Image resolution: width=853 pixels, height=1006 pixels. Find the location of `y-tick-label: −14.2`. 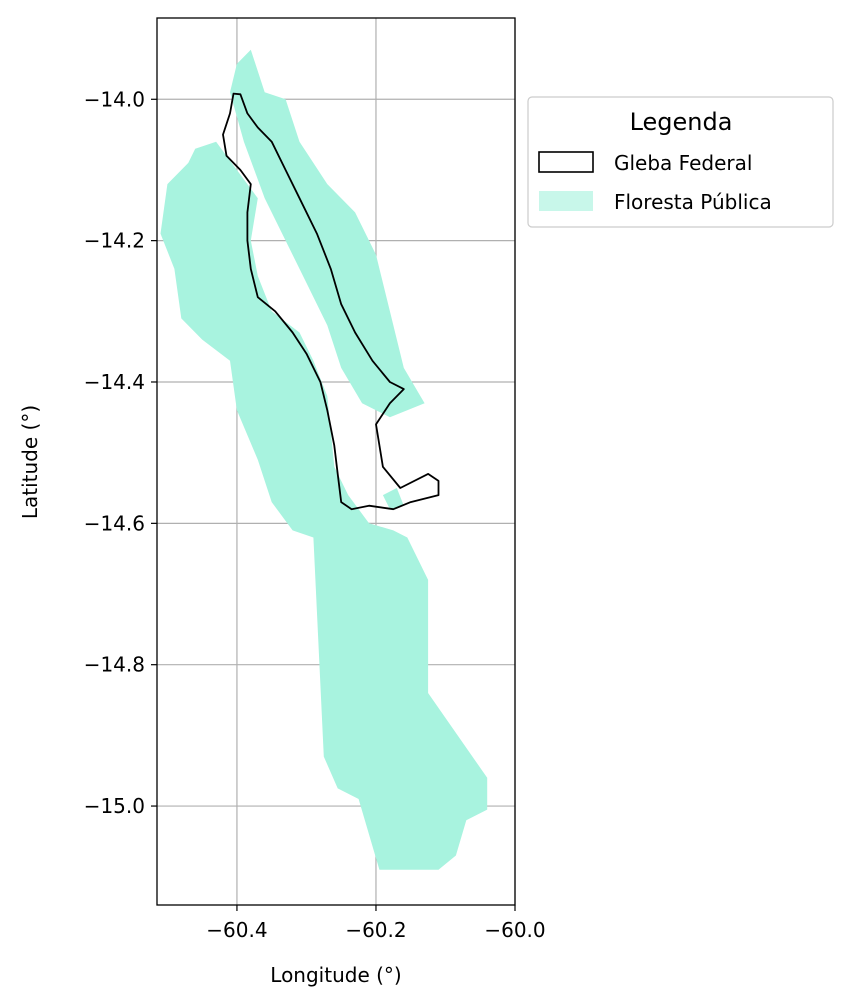

y-tick-label: −14.2 is located at coordinates (114, 241).